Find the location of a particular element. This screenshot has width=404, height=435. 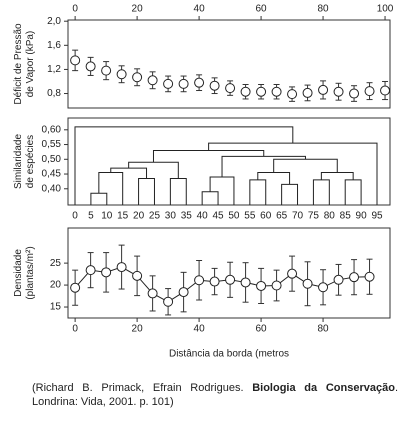

y-tick-label: 1,6 is located at coordinates (54, 45).